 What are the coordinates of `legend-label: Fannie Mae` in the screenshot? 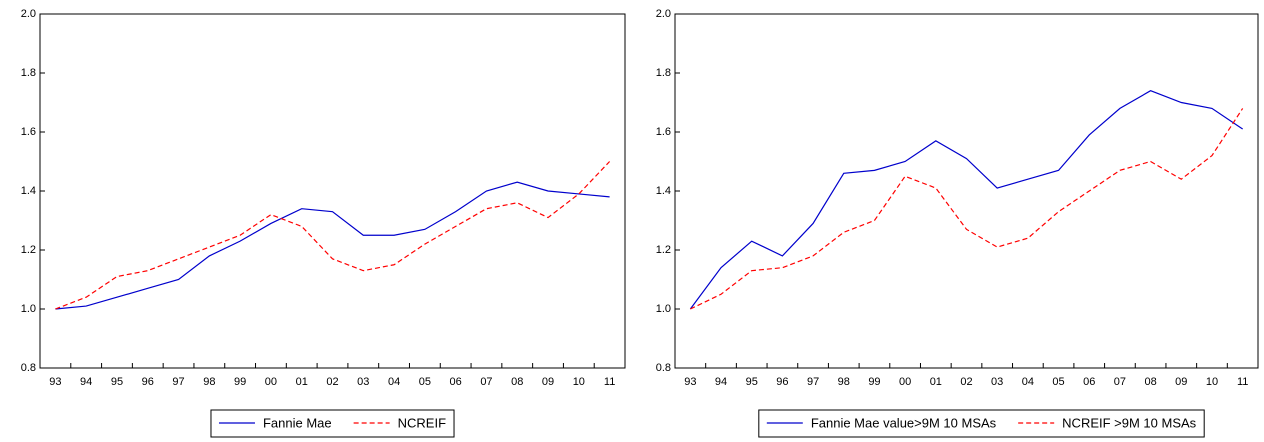 It's located at (297, 422).